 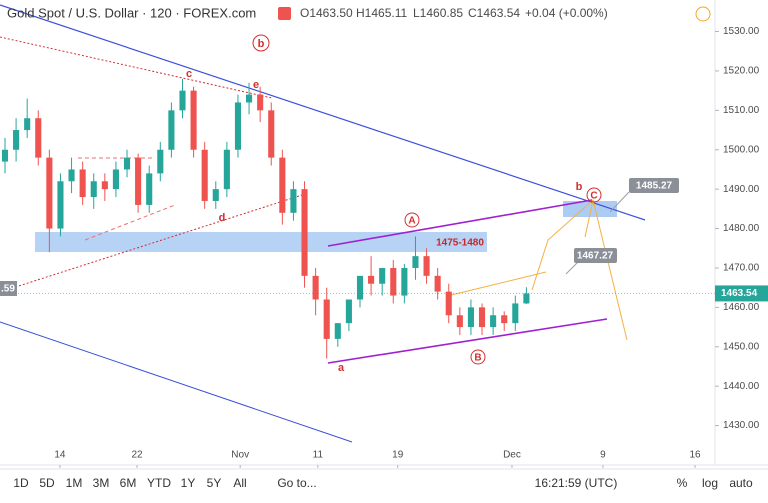 I want to click on wave-label: C, so click(x=593, y=196).